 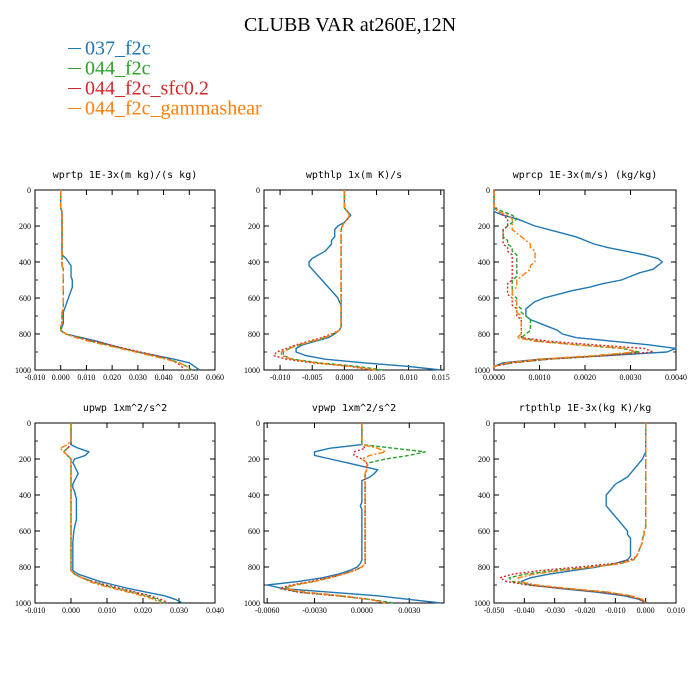 What do you see at coordinates (585, 377) in the screenshot?
I see `x-tick-label: 0.0020` at bounding box center [585, 377].